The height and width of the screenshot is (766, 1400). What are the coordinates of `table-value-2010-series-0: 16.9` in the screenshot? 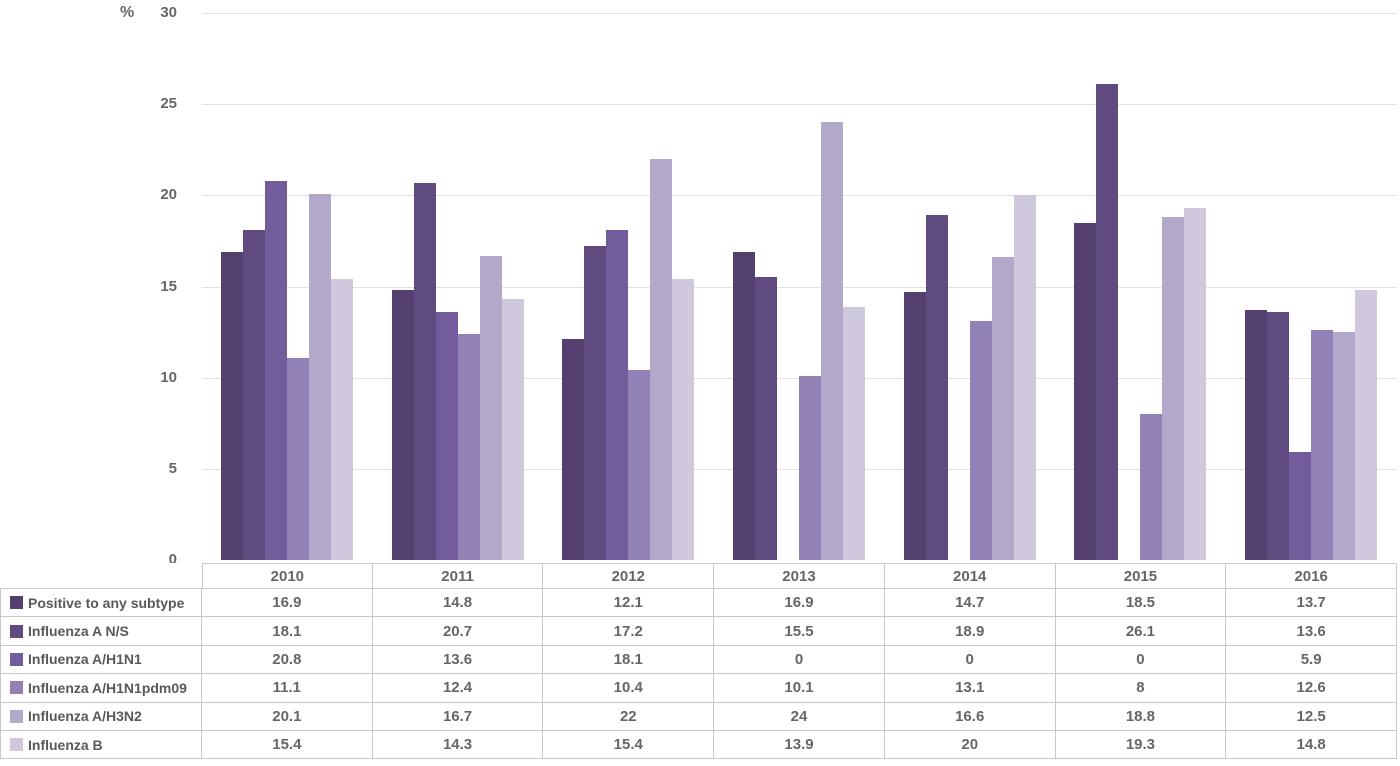 It's located at (287, 603).